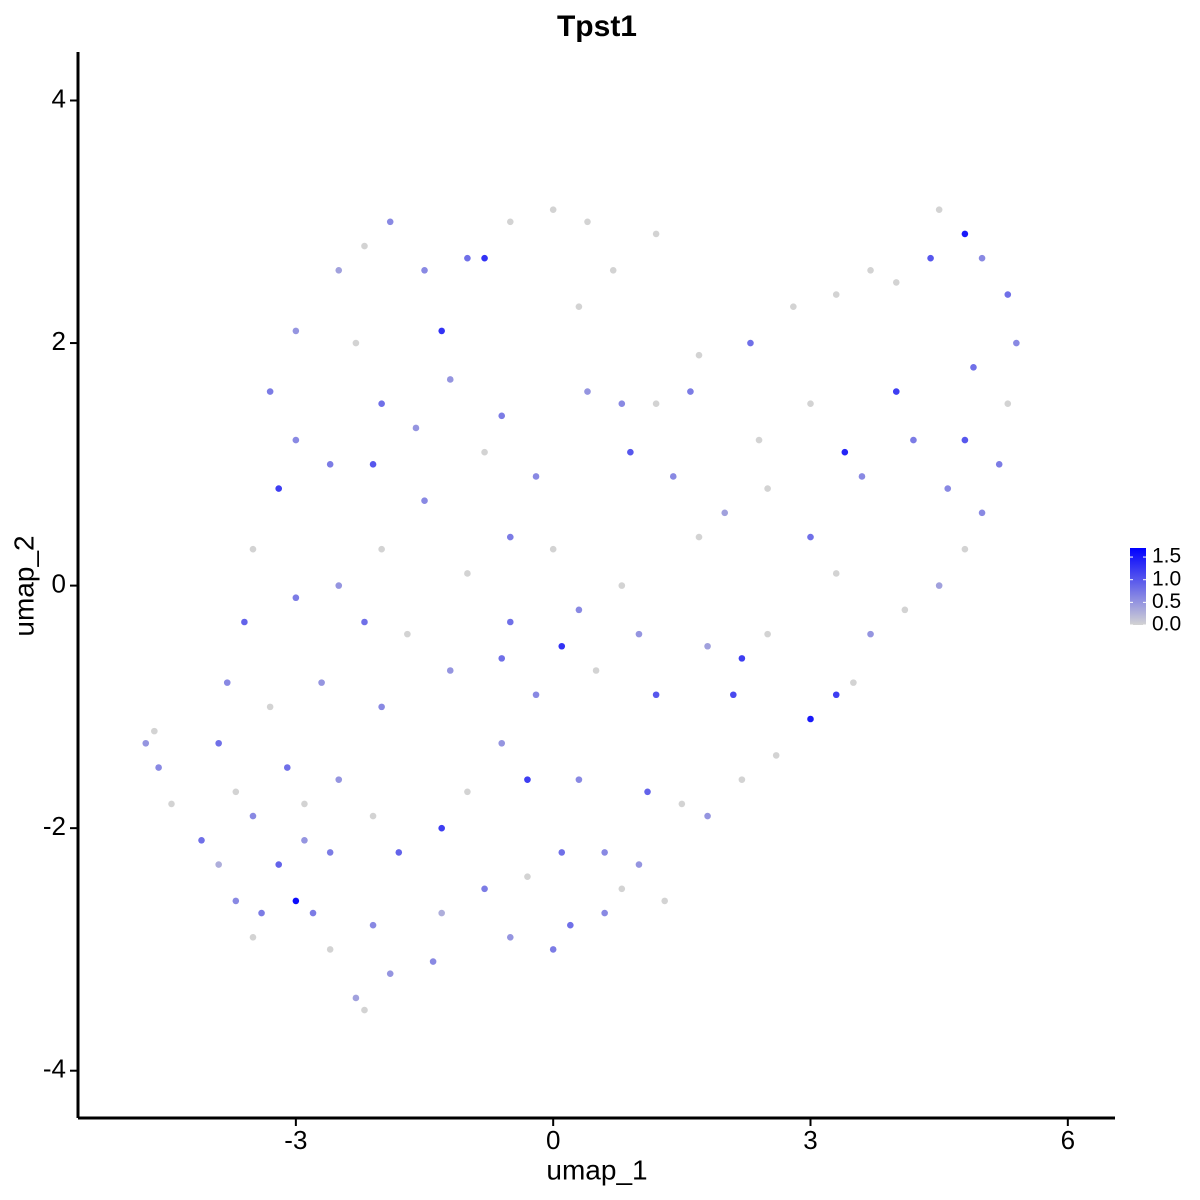 This screenshot has height=1200, width=1200. I want to click on y-tick-label: -4, so click(54, 1069).